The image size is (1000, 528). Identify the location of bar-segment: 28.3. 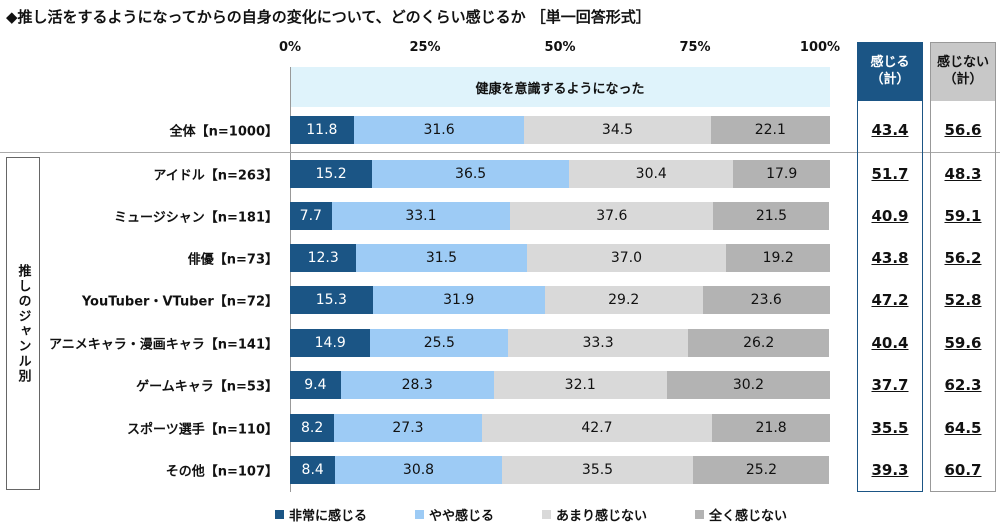
(417, 385).